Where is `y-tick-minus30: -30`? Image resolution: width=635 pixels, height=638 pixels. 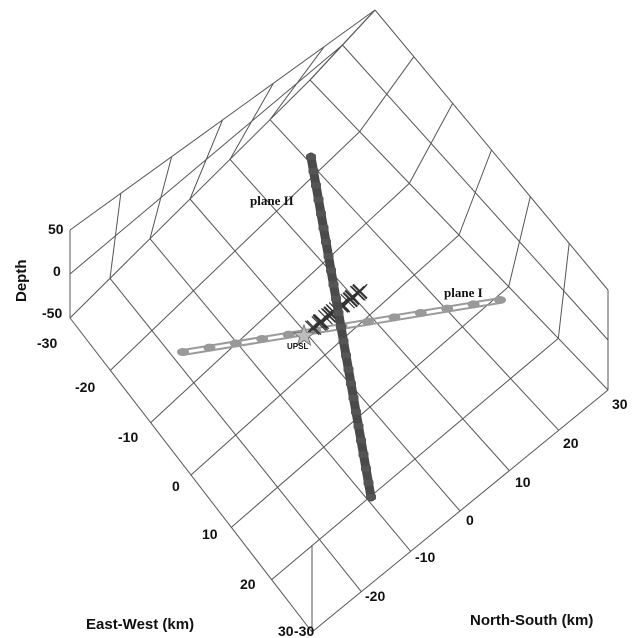
y-tick-minus30: -30 is located at coordinates (304, 630).